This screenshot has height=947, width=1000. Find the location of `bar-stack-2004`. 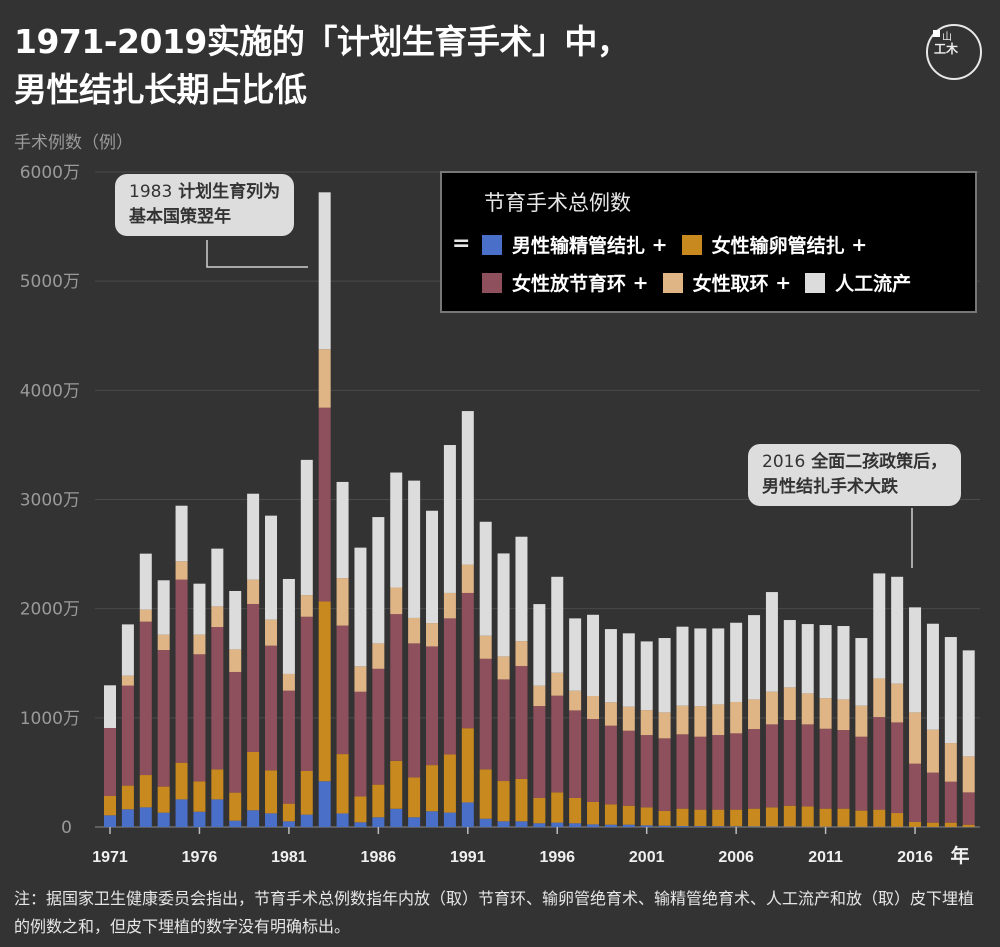

bar-stack-2004 is located at coordinates (700, 727).